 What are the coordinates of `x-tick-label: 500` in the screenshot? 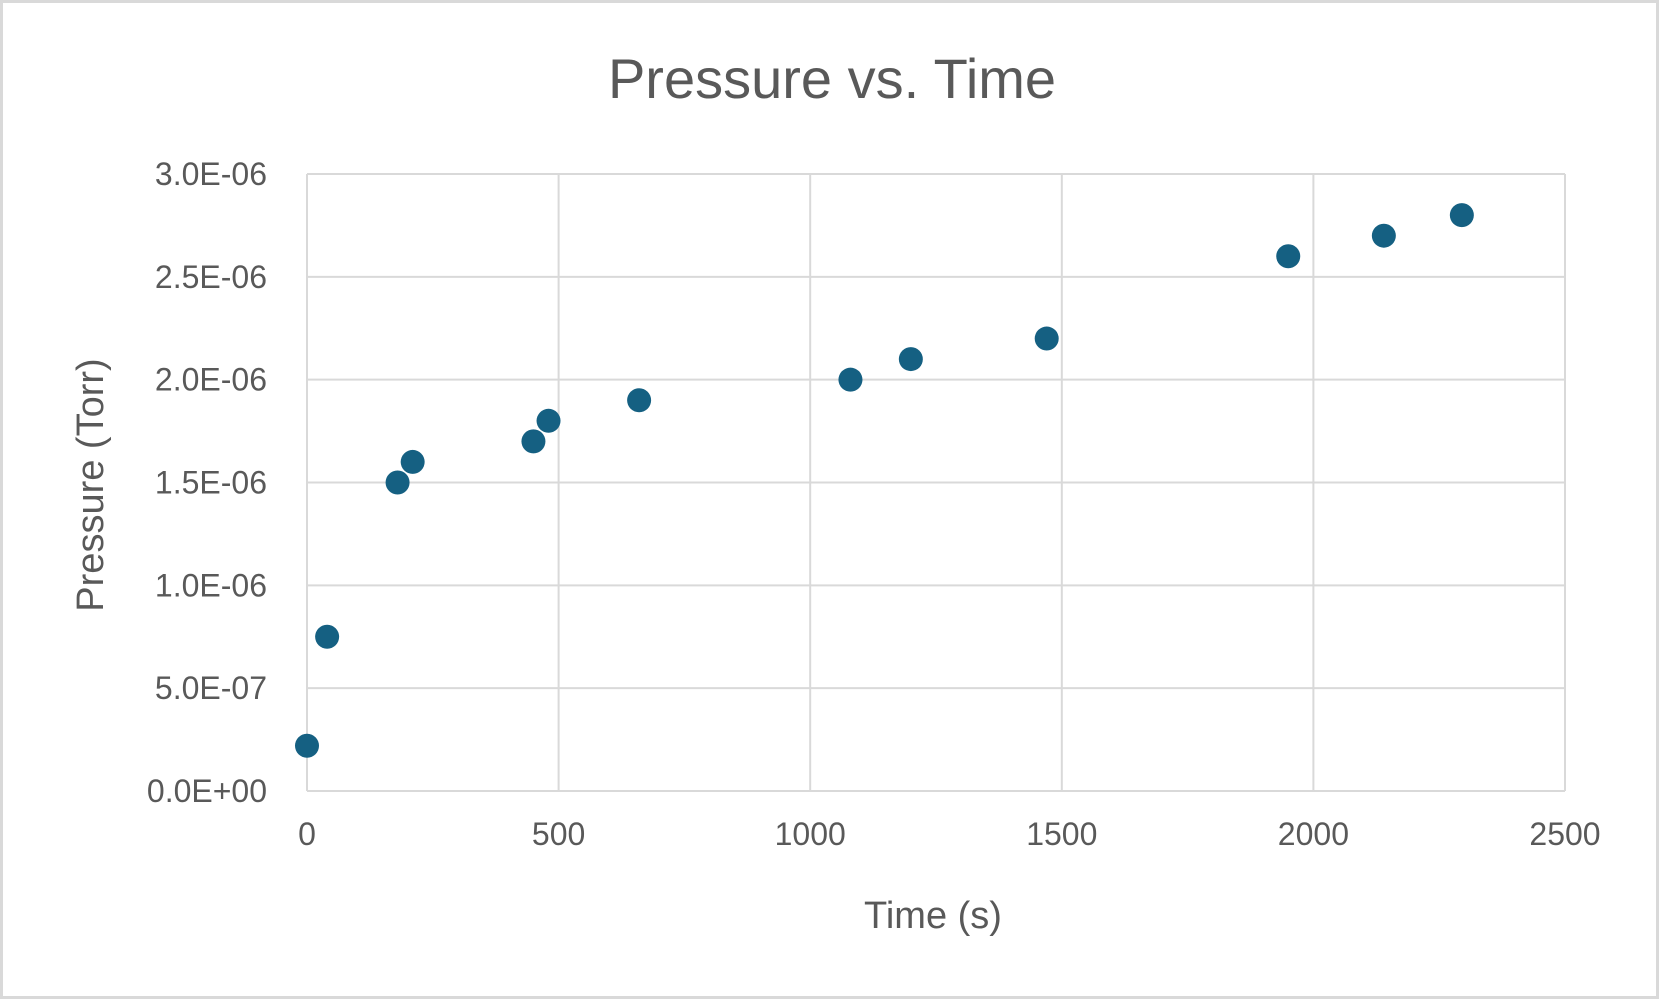 It's located at (558, 834).